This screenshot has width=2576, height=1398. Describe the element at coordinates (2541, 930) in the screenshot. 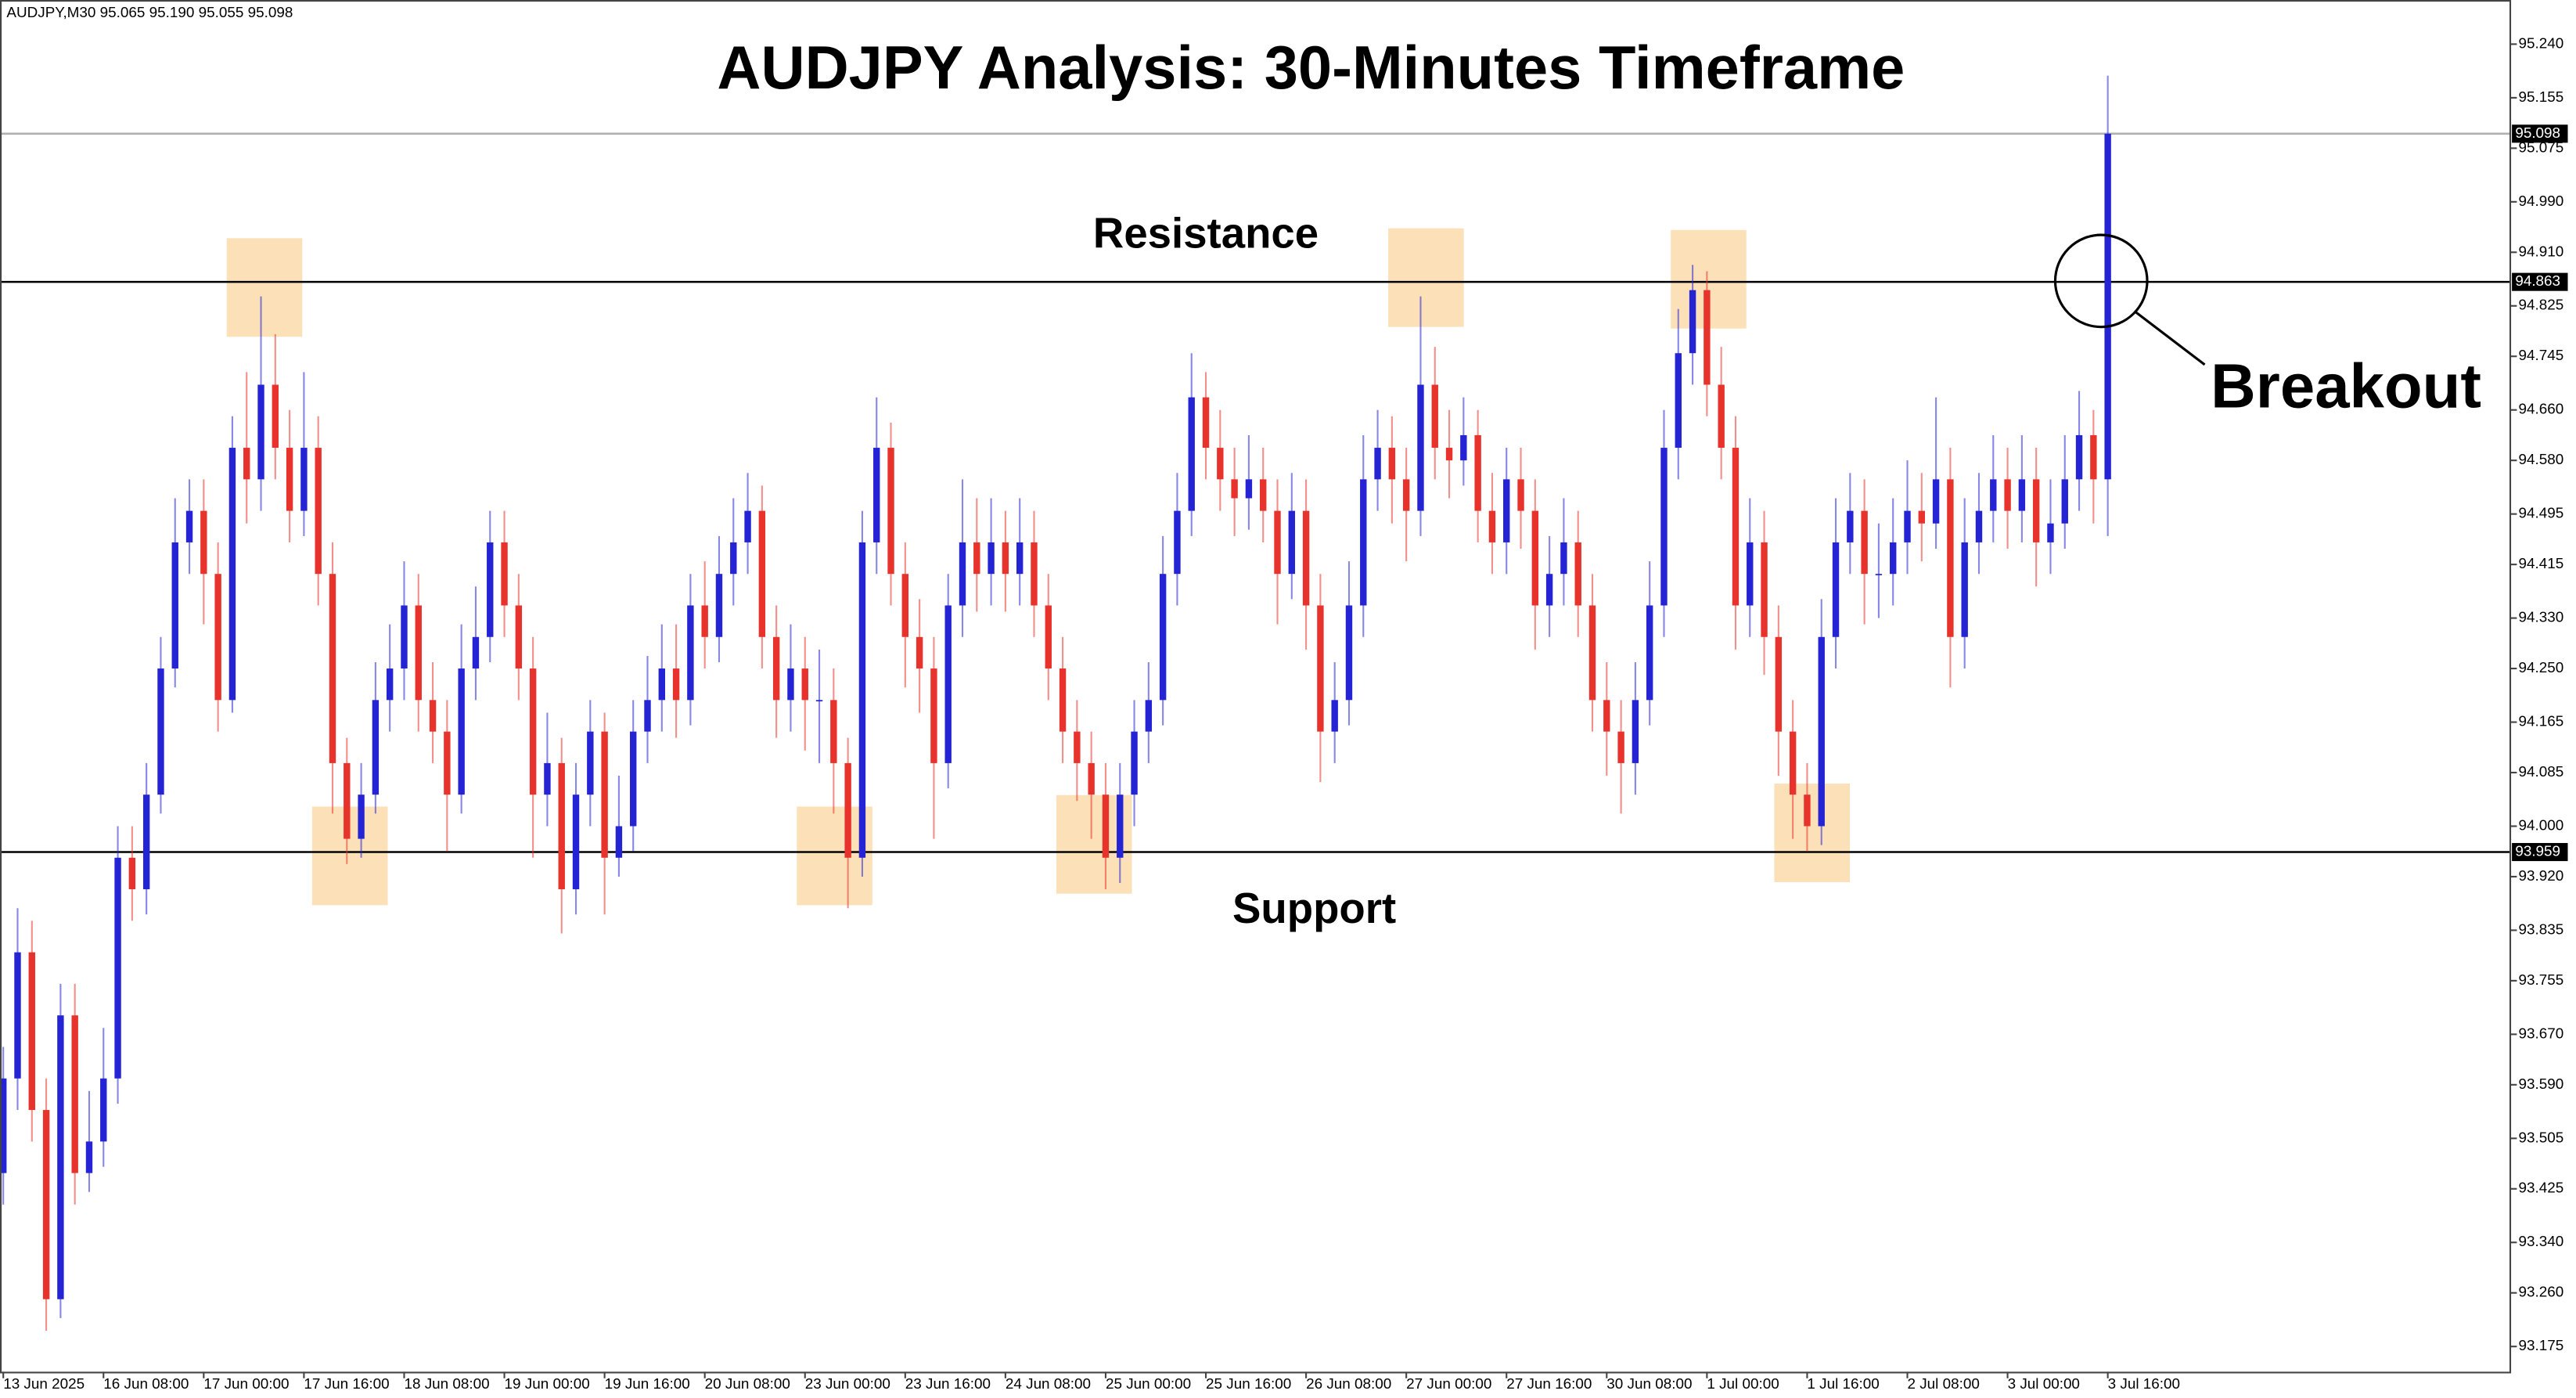

I see `y-tick-label: 93.835` at that location.